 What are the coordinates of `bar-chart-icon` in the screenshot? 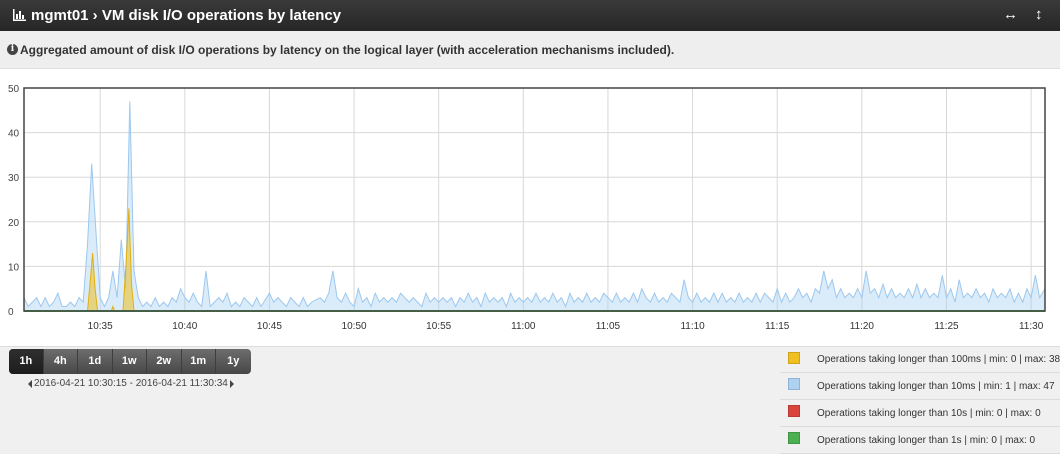 It's located at (19, 15).